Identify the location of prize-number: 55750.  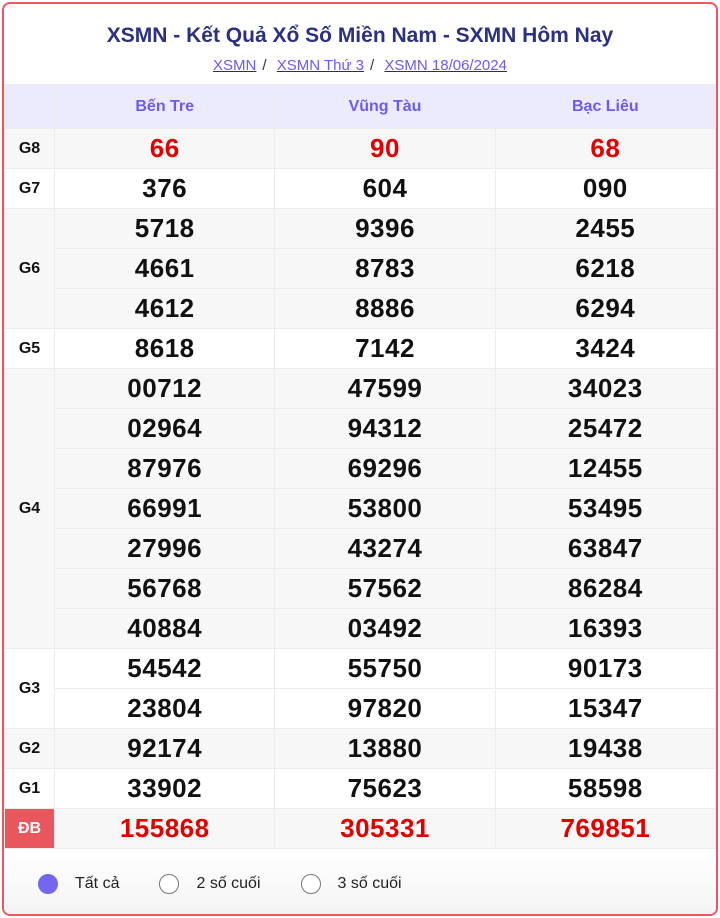
(385, 668).